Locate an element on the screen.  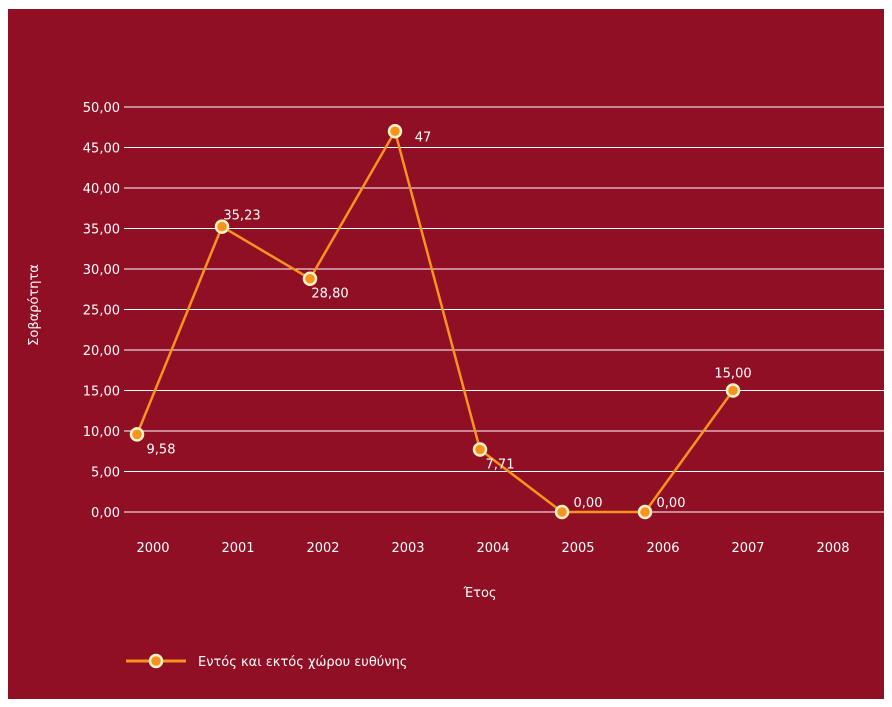
legend-label: Εντός και εκτός χώρου ευθύνης is located at coordinates (302, 662).